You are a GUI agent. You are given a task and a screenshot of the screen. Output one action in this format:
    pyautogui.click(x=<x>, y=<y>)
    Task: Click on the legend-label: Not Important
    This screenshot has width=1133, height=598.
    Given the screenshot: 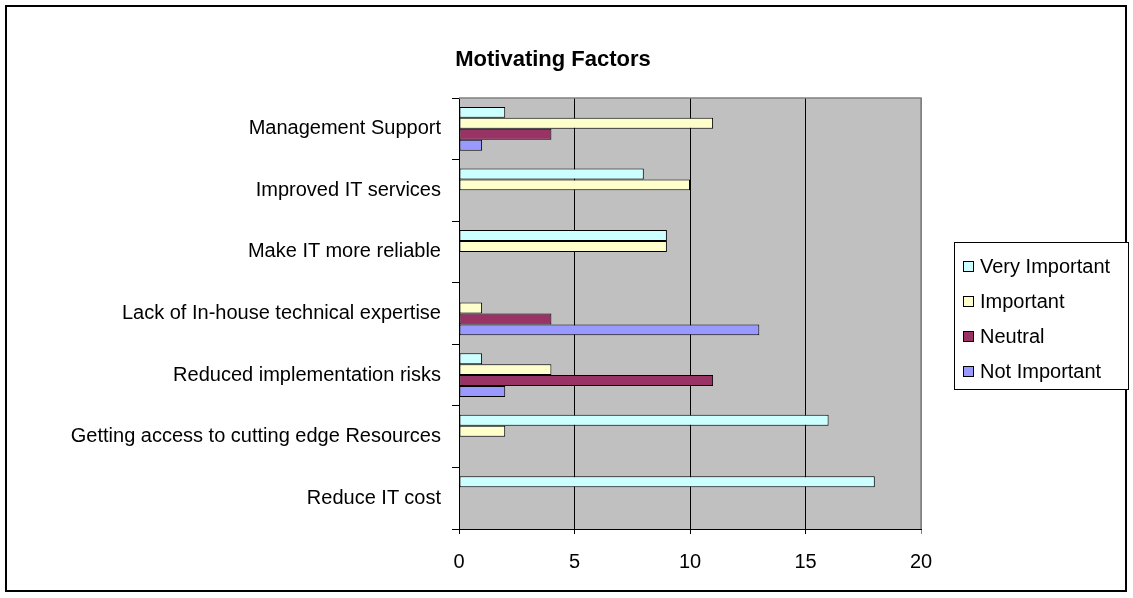 What is the action you would take?
    pyautogui.click(x=1041, y=371)
    